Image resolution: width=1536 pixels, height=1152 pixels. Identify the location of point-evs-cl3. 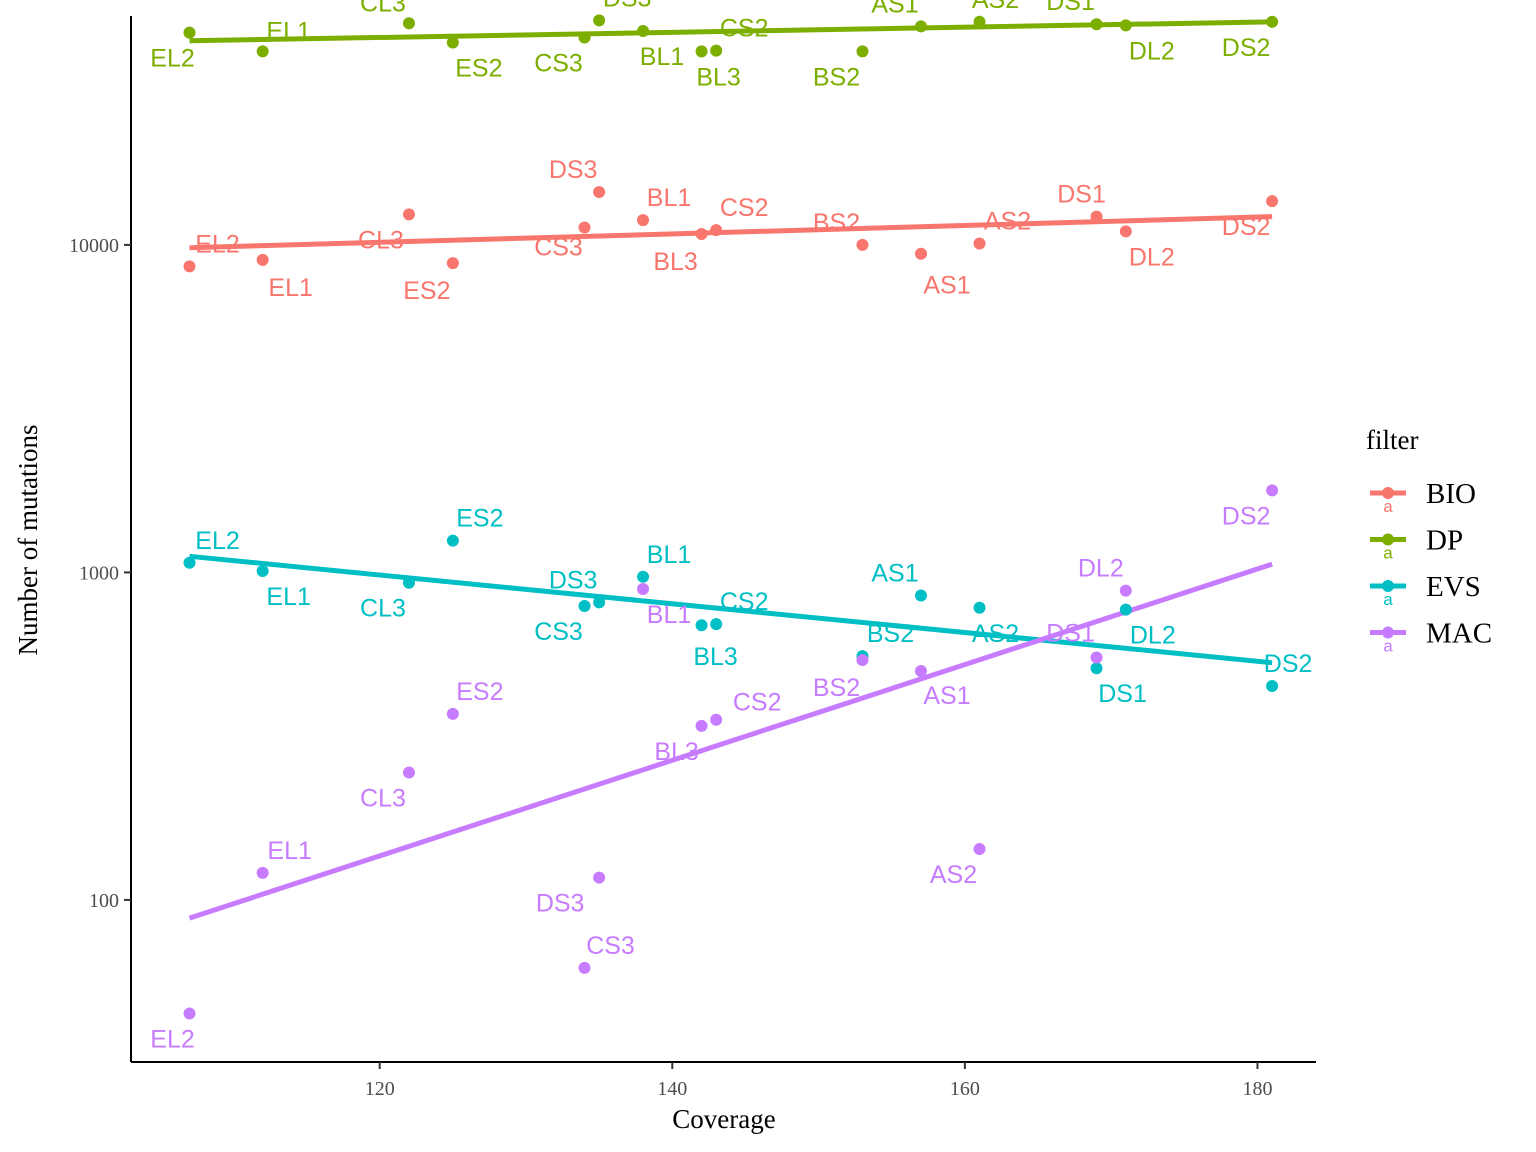
(408, 582).